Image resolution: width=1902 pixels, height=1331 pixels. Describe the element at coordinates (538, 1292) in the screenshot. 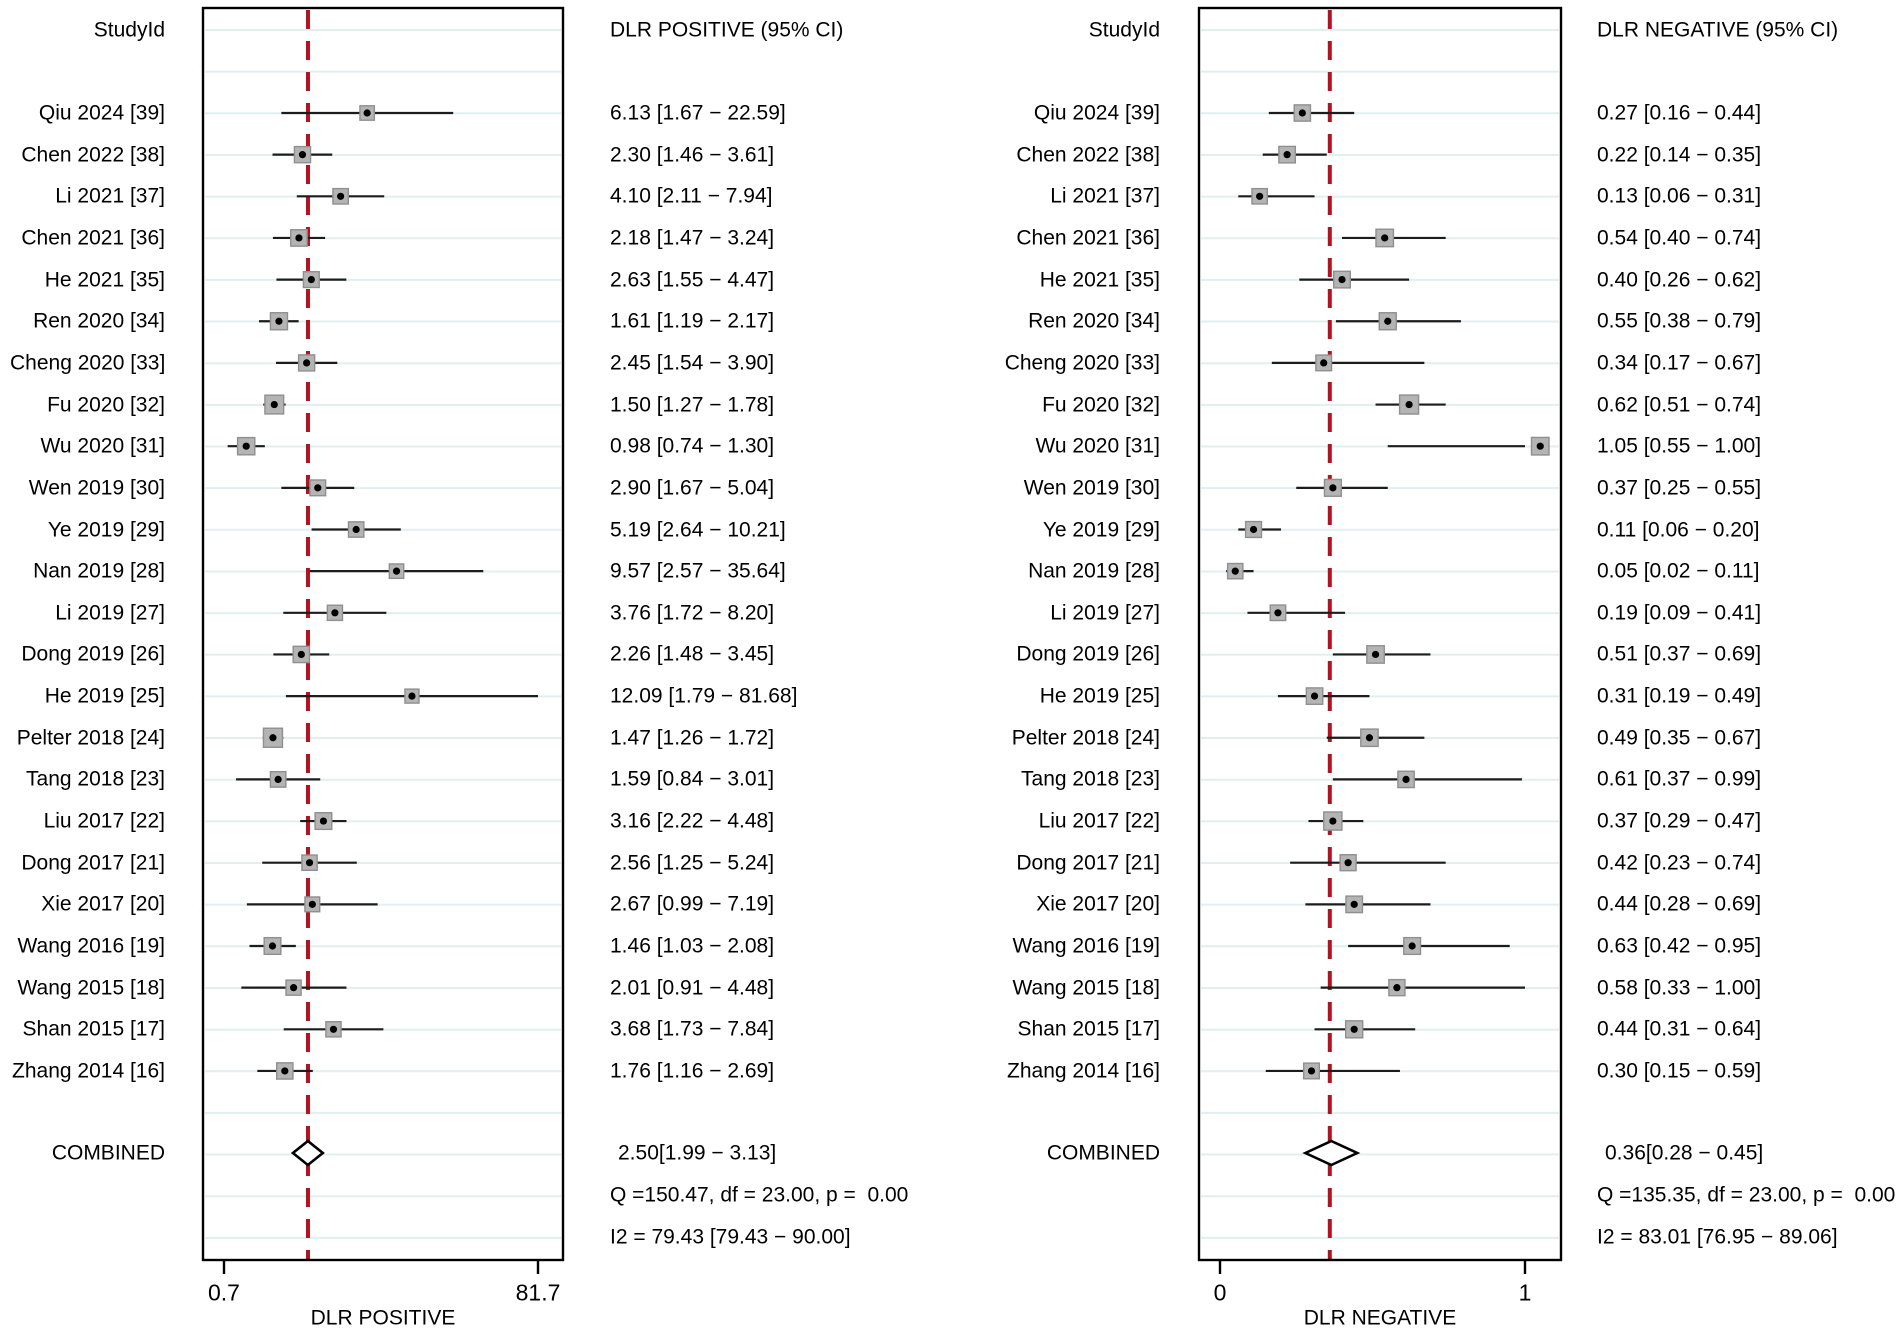

I see `x-tick-label-left-max: 81.7` at that location.